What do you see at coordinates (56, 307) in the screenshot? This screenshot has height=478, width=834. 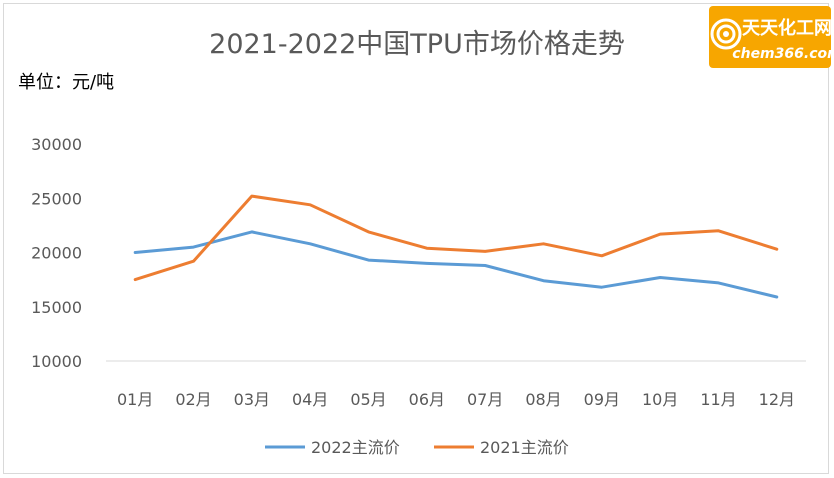 I see `y-tick-label: 15000` at bounding box center [56, 307].